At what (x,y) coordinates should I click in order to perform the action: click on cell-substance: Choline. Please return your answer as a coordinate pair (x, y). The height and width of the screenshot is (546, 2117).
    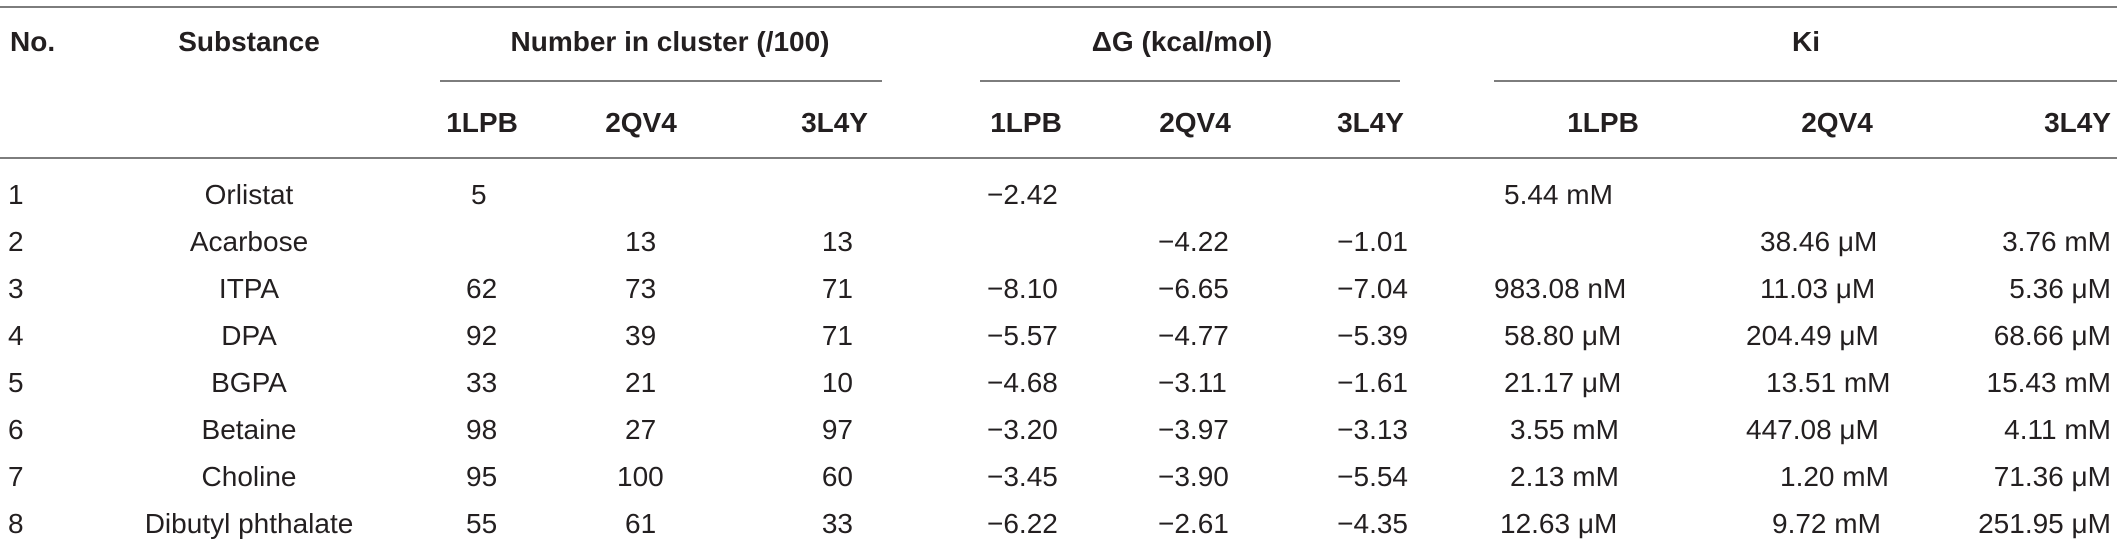
    Looking at the image, I should click on (249, 476).